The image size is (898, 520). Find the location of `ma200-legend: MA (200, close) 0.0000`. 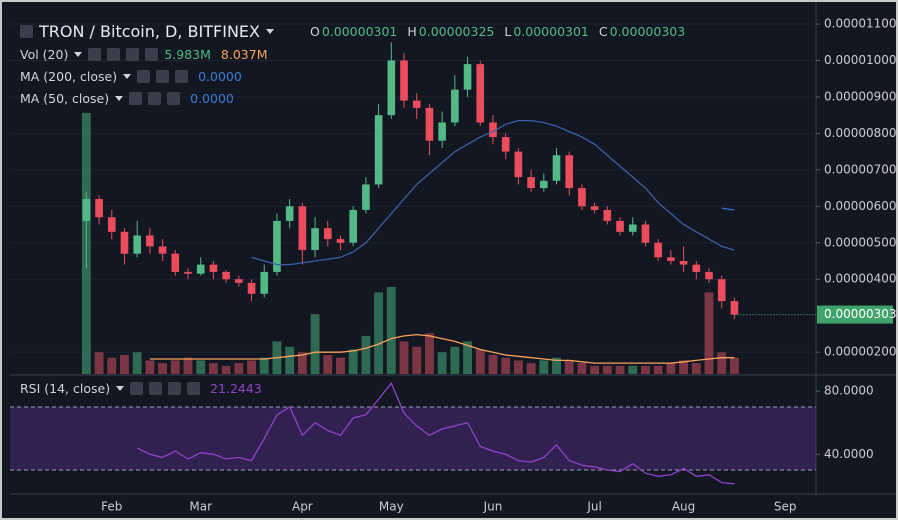

ma200-legend: MA (200, close) 0.0000 is located at coordinates (131, 76).